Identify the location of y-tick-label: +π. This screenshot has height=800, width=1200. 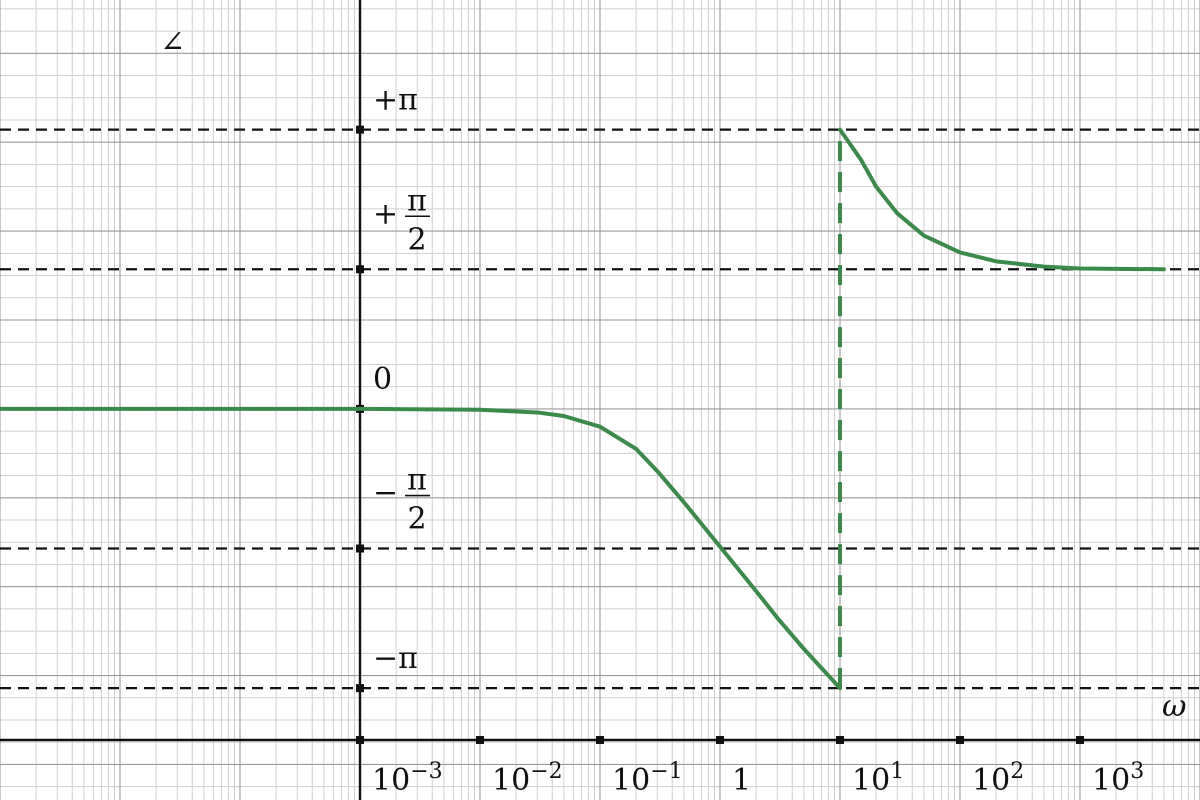
(395, 100).